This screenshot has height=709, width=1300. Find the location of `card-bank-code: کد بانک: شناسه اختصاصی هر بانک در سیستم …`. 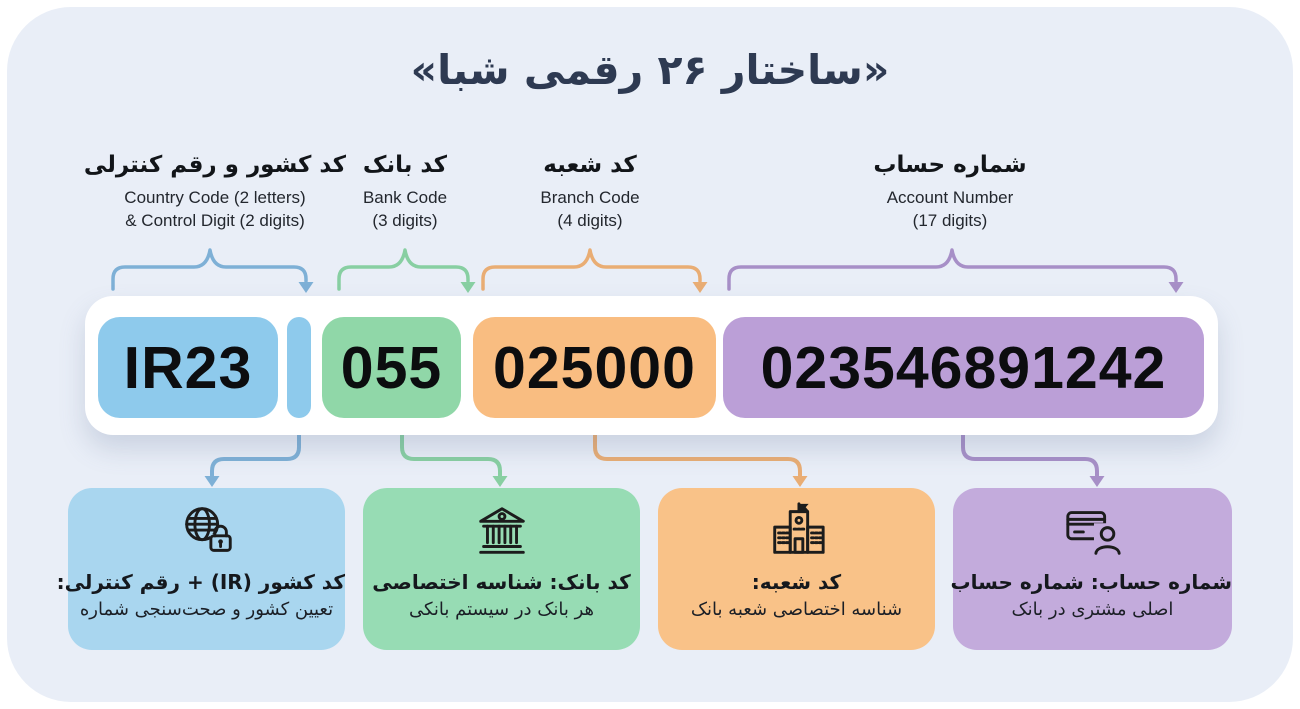

card-bank-code: کد بانک: شناسه اختصاصی هر بانک در سیستم … is located at coordinates (501, 569).